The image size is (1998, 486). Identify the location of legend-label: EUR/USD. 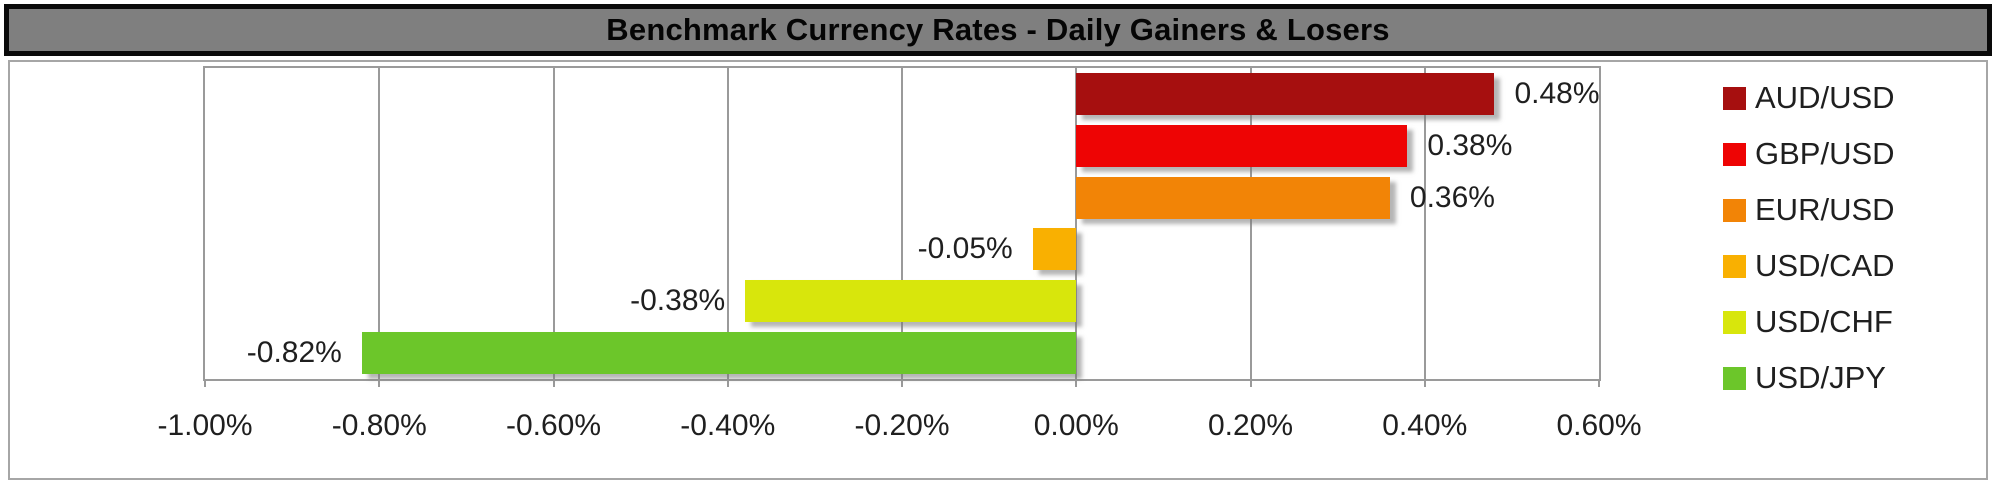
(1825, 209).